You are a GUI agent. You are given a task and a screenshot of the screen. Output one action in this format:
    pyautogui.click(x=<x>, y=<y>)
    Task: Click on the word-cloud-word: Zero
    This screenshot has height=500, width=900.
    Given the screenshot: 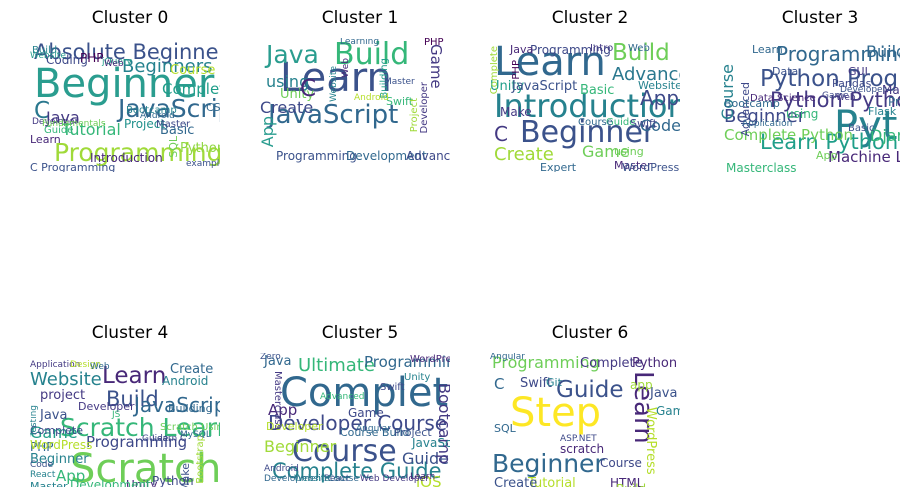 What is the action you would take?
    pyautogui.click(x=270, y=357)
    